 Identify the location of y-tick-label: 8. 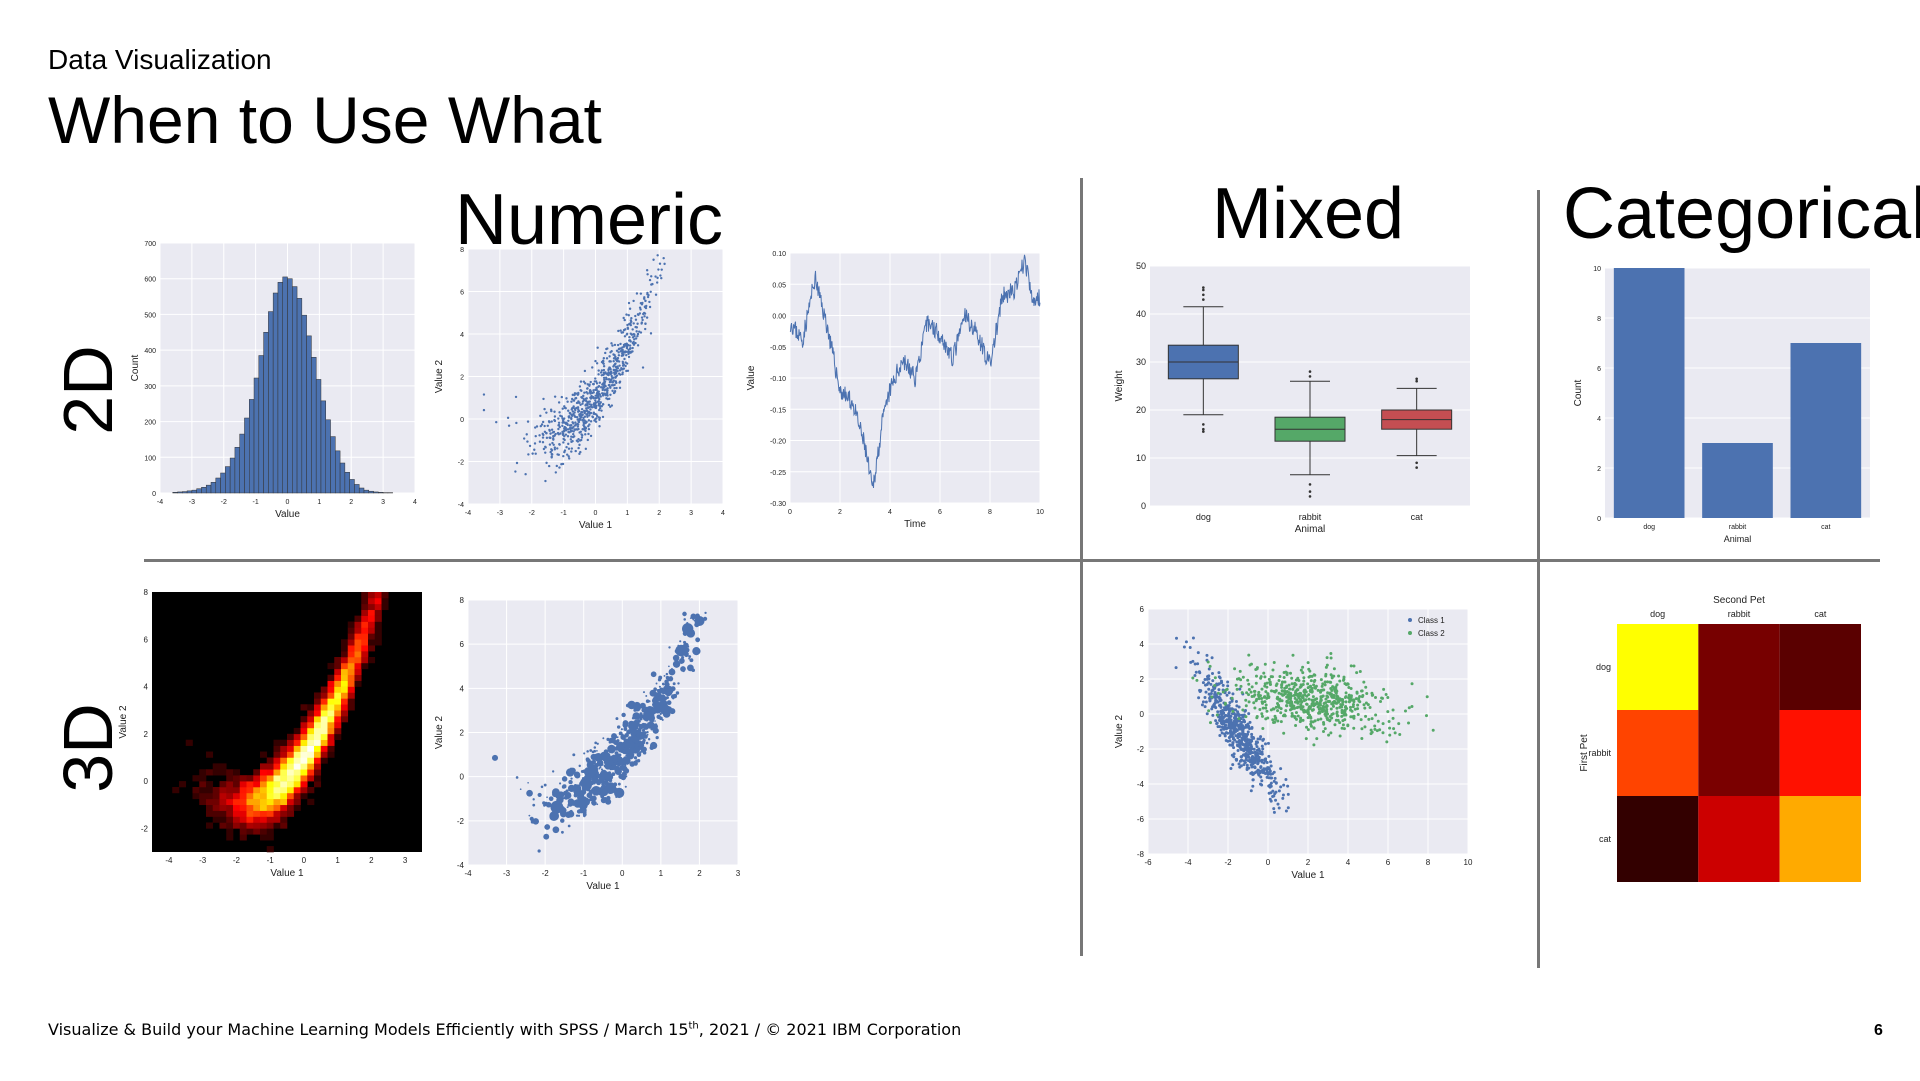
(1599, 319).